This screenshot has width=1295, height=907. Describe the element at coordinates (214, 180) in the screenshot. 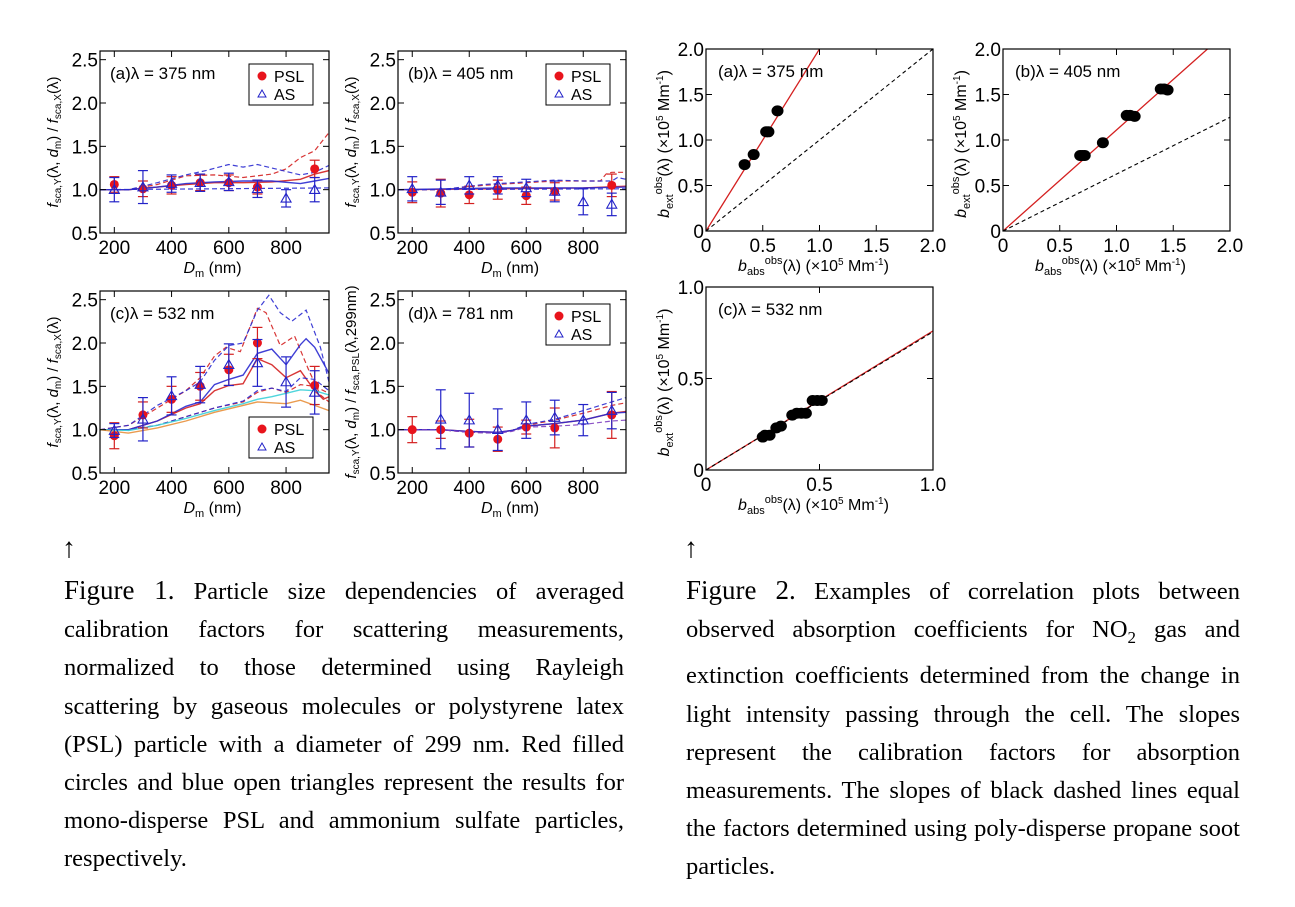

I see `curve-psl-calc` at that location.